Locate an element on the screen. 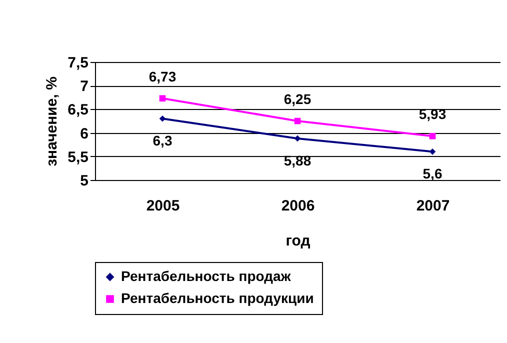 The width and height of the screenshot is (507, 343). y-tick-label: 6 is located at coordinates (84, 133).